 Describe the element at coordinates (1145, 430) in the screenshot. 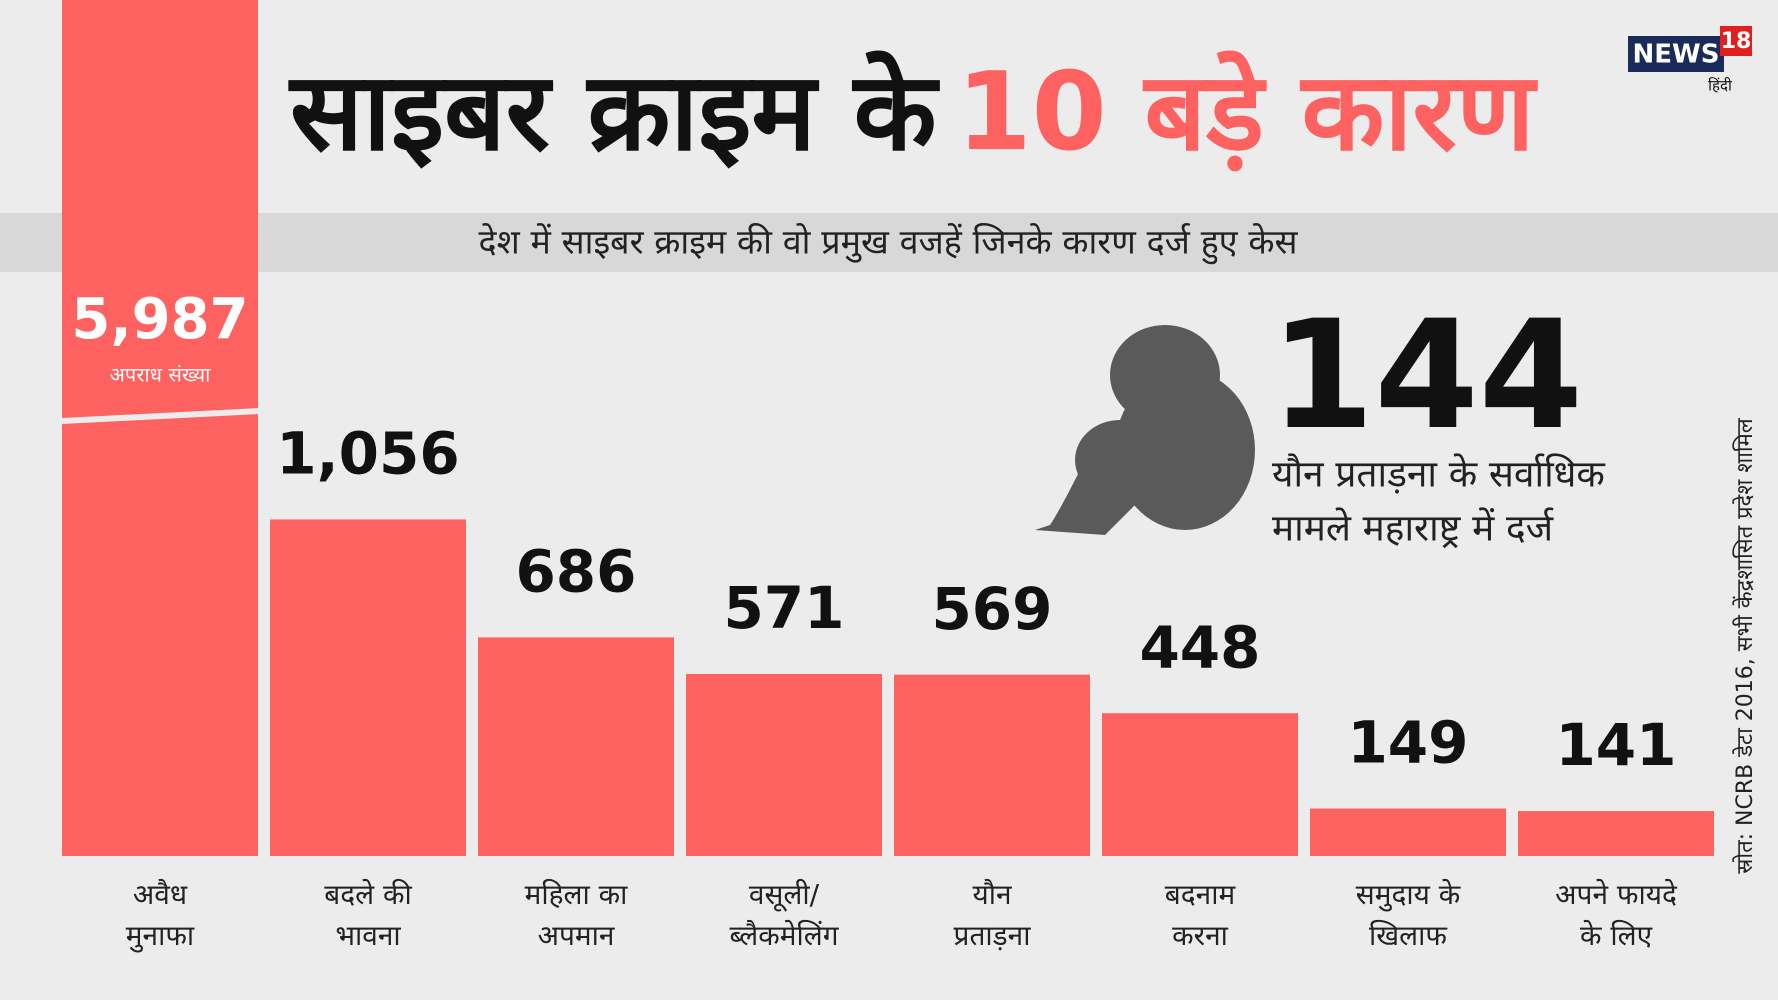

I see `illustration` at that location.